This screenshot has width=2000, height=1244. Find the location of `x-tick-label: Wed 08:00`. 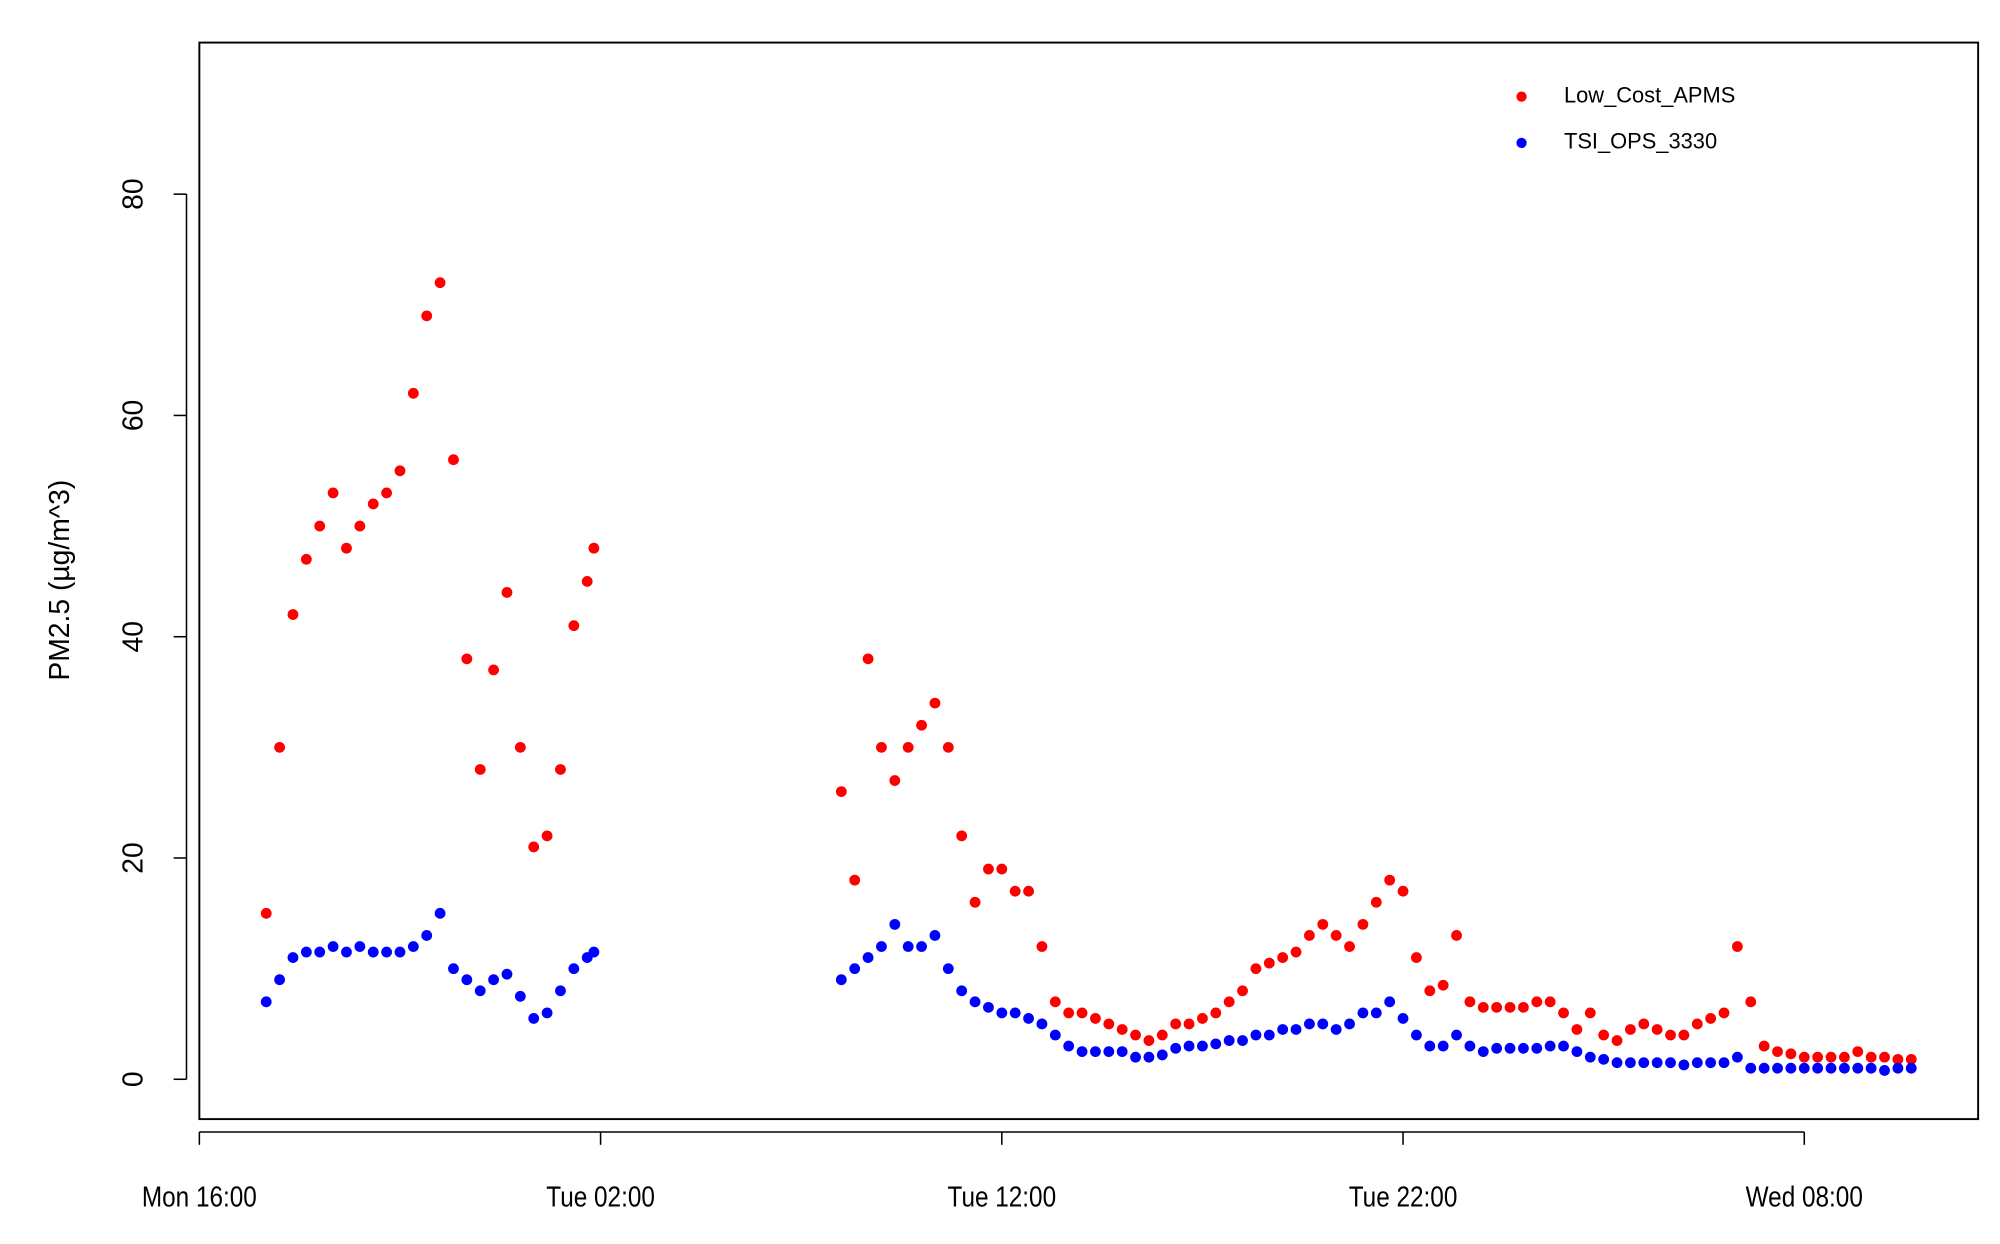

x-tick-label: Wed 08:00 is located at coordinates (1804, 1197).